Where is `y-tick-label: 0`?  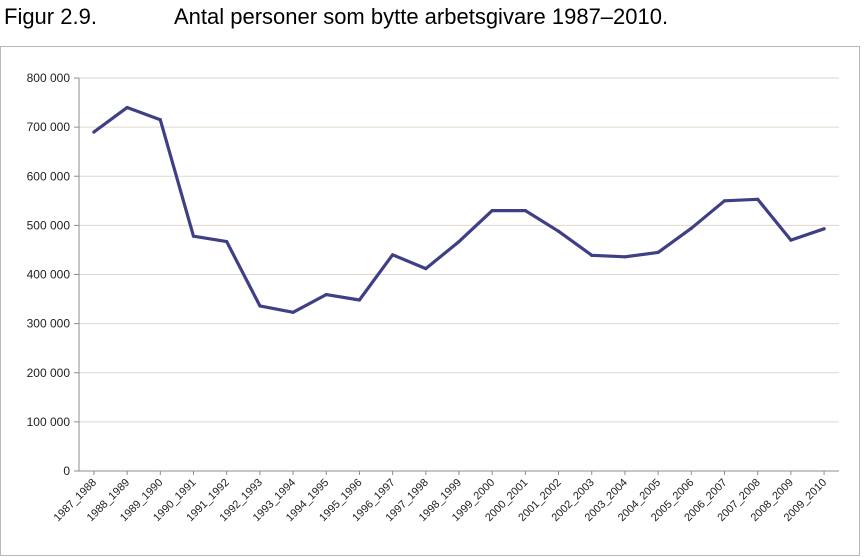 y-tick-label: 0 is located at coordinates (66, 471).